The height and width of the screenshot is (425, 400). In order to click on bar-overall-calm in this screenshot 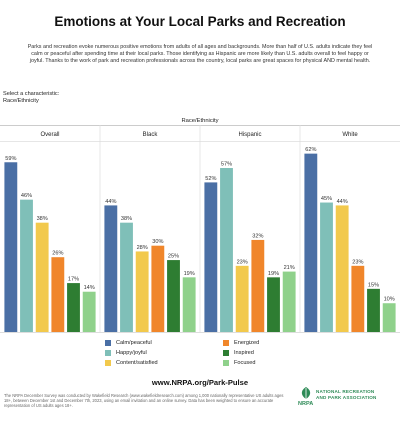, I will do `click(11, 247)`.